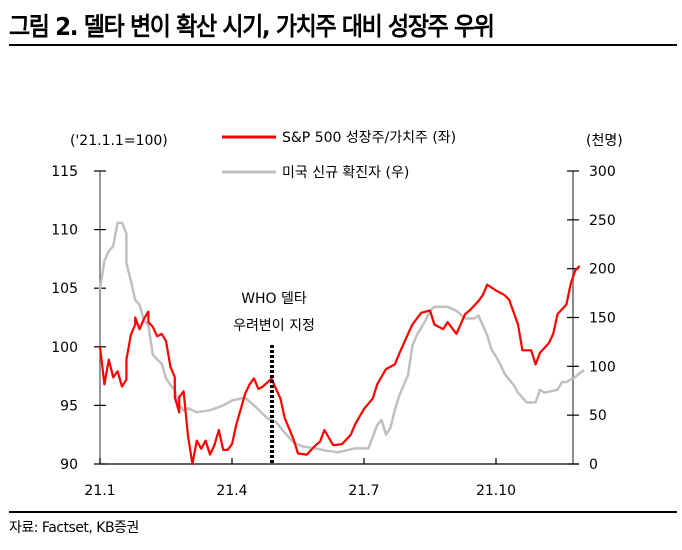 This screenshot has width=682, height=550. Describe the element at coordinates (231, 491) in the screenshot. I see `x-axis-tick-label: 21.4` at that location.